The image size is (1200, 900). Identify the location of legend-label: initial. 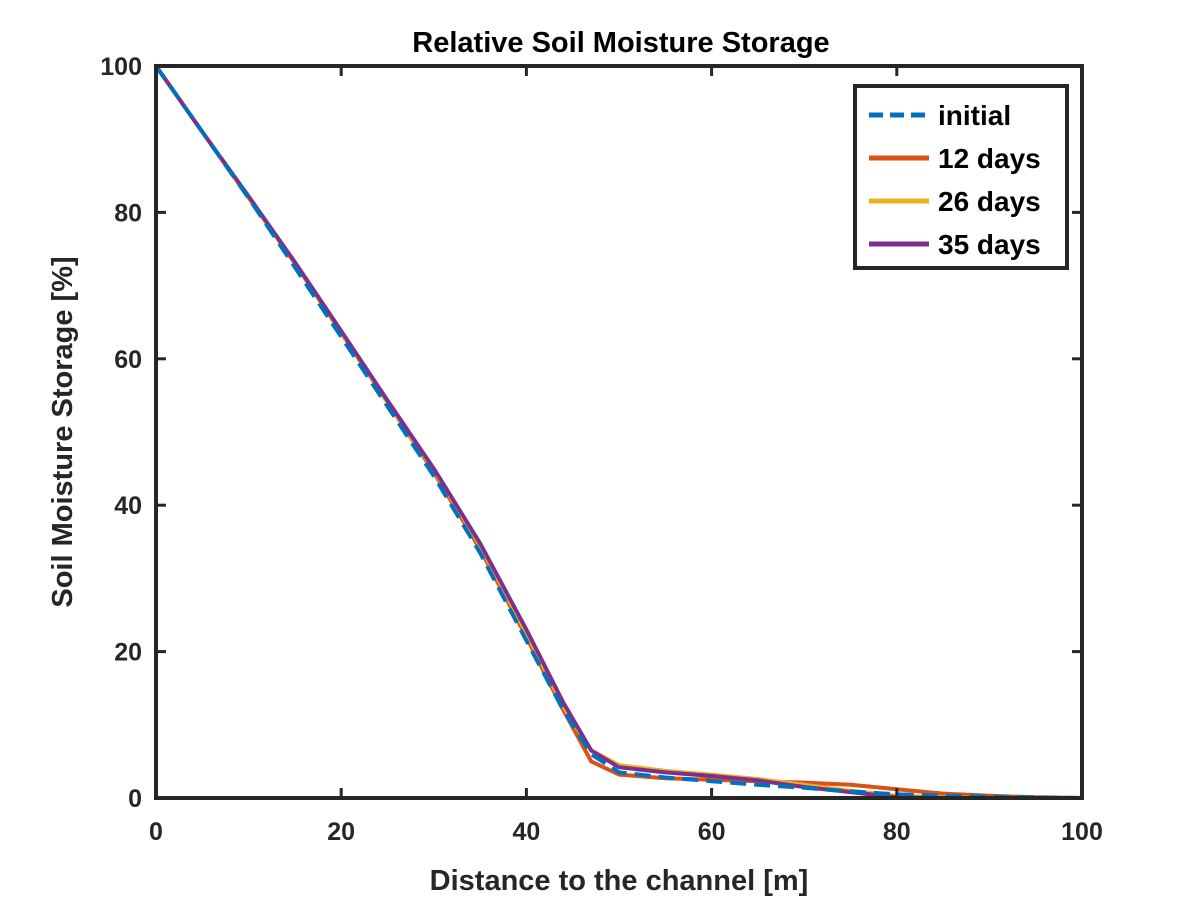
(974, 115).